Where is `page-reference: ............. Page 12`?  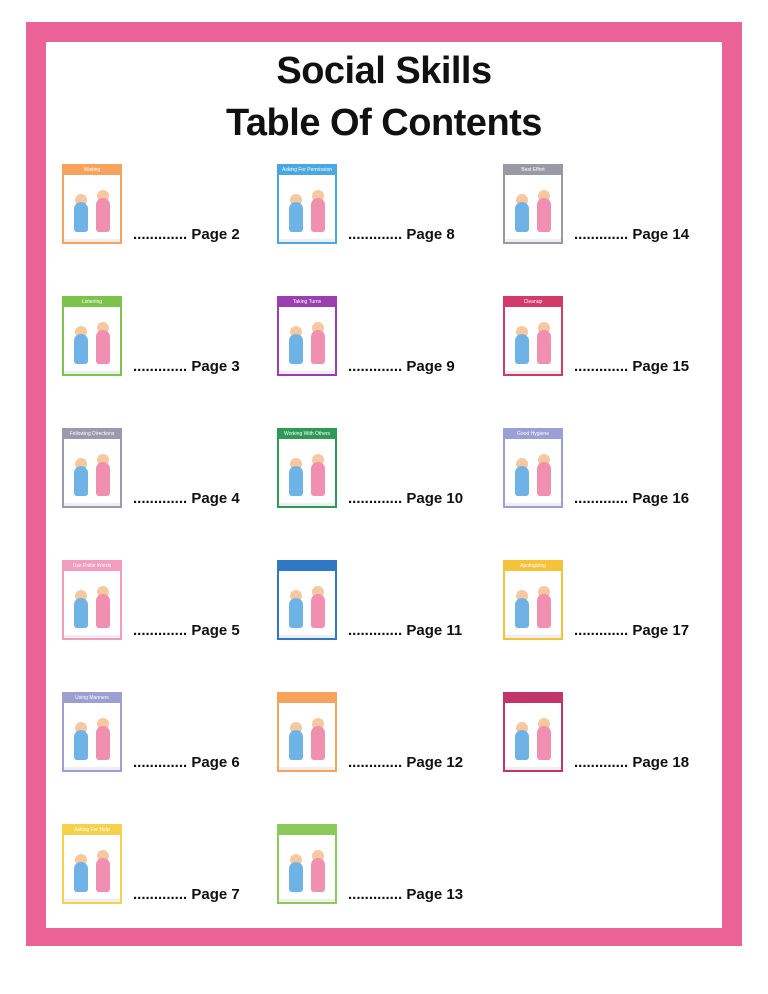 page-reference: ............. Page 12 is located at coordinates (405, 762).